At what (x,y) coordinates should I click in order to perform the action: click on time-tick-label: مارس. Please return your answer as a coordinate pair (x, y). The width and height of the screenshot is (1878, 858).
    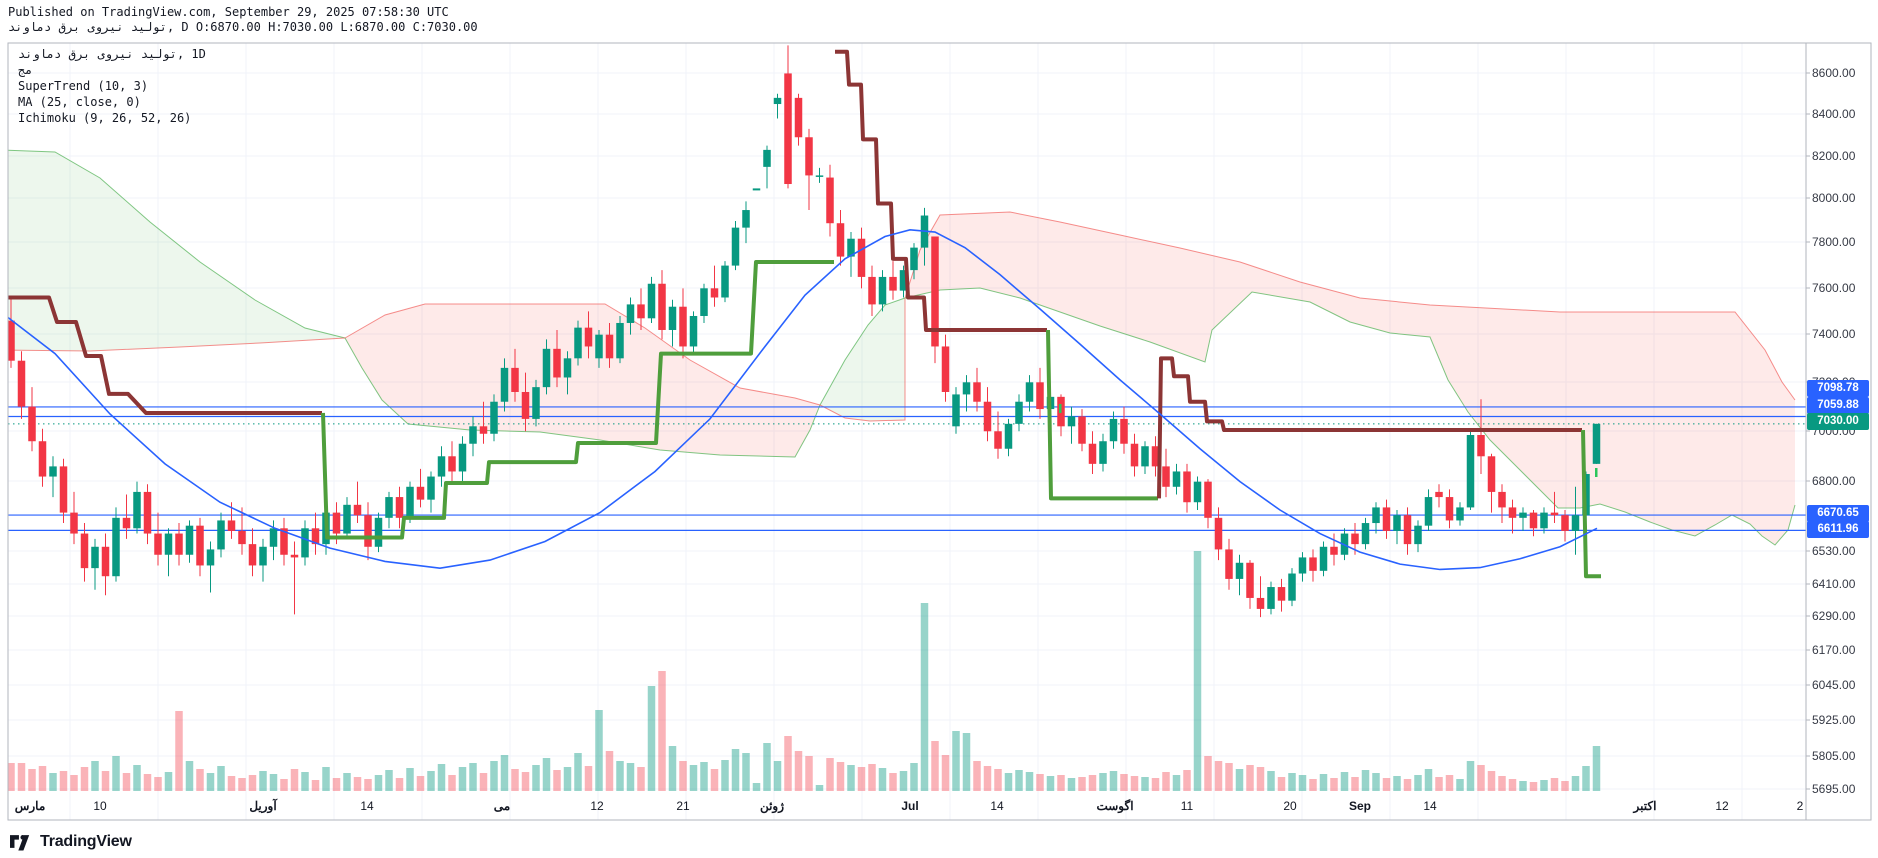
    Looking at the image, I should click on (30, 806).